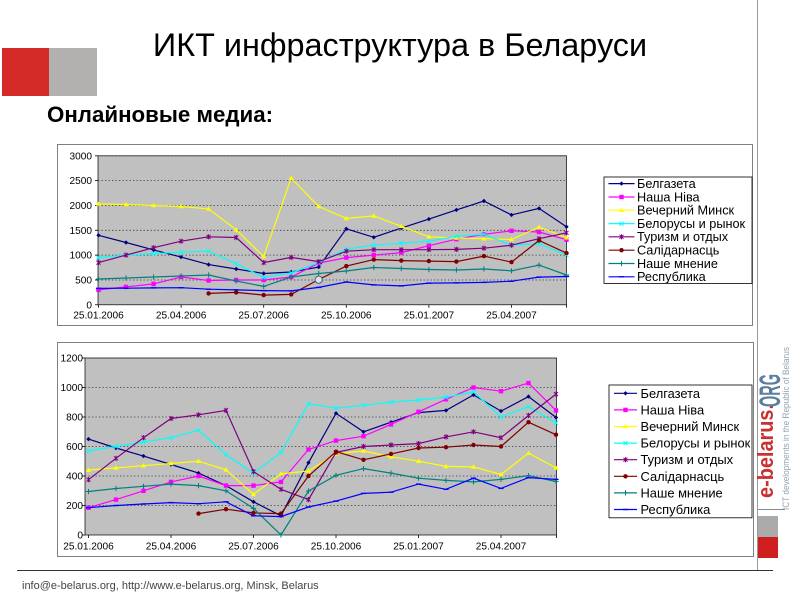  Describe the element at coordinates (74, 418) in the screenshot. I see `svg-text: 800` at that location.